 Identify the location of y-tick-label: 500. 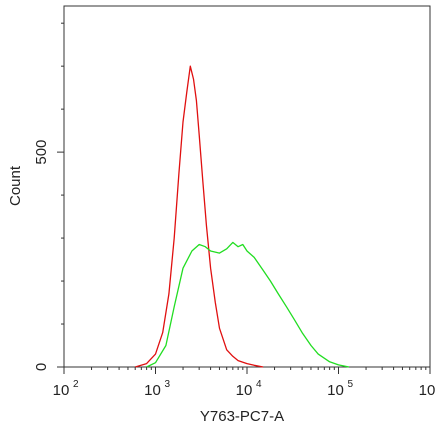
(41, 152).